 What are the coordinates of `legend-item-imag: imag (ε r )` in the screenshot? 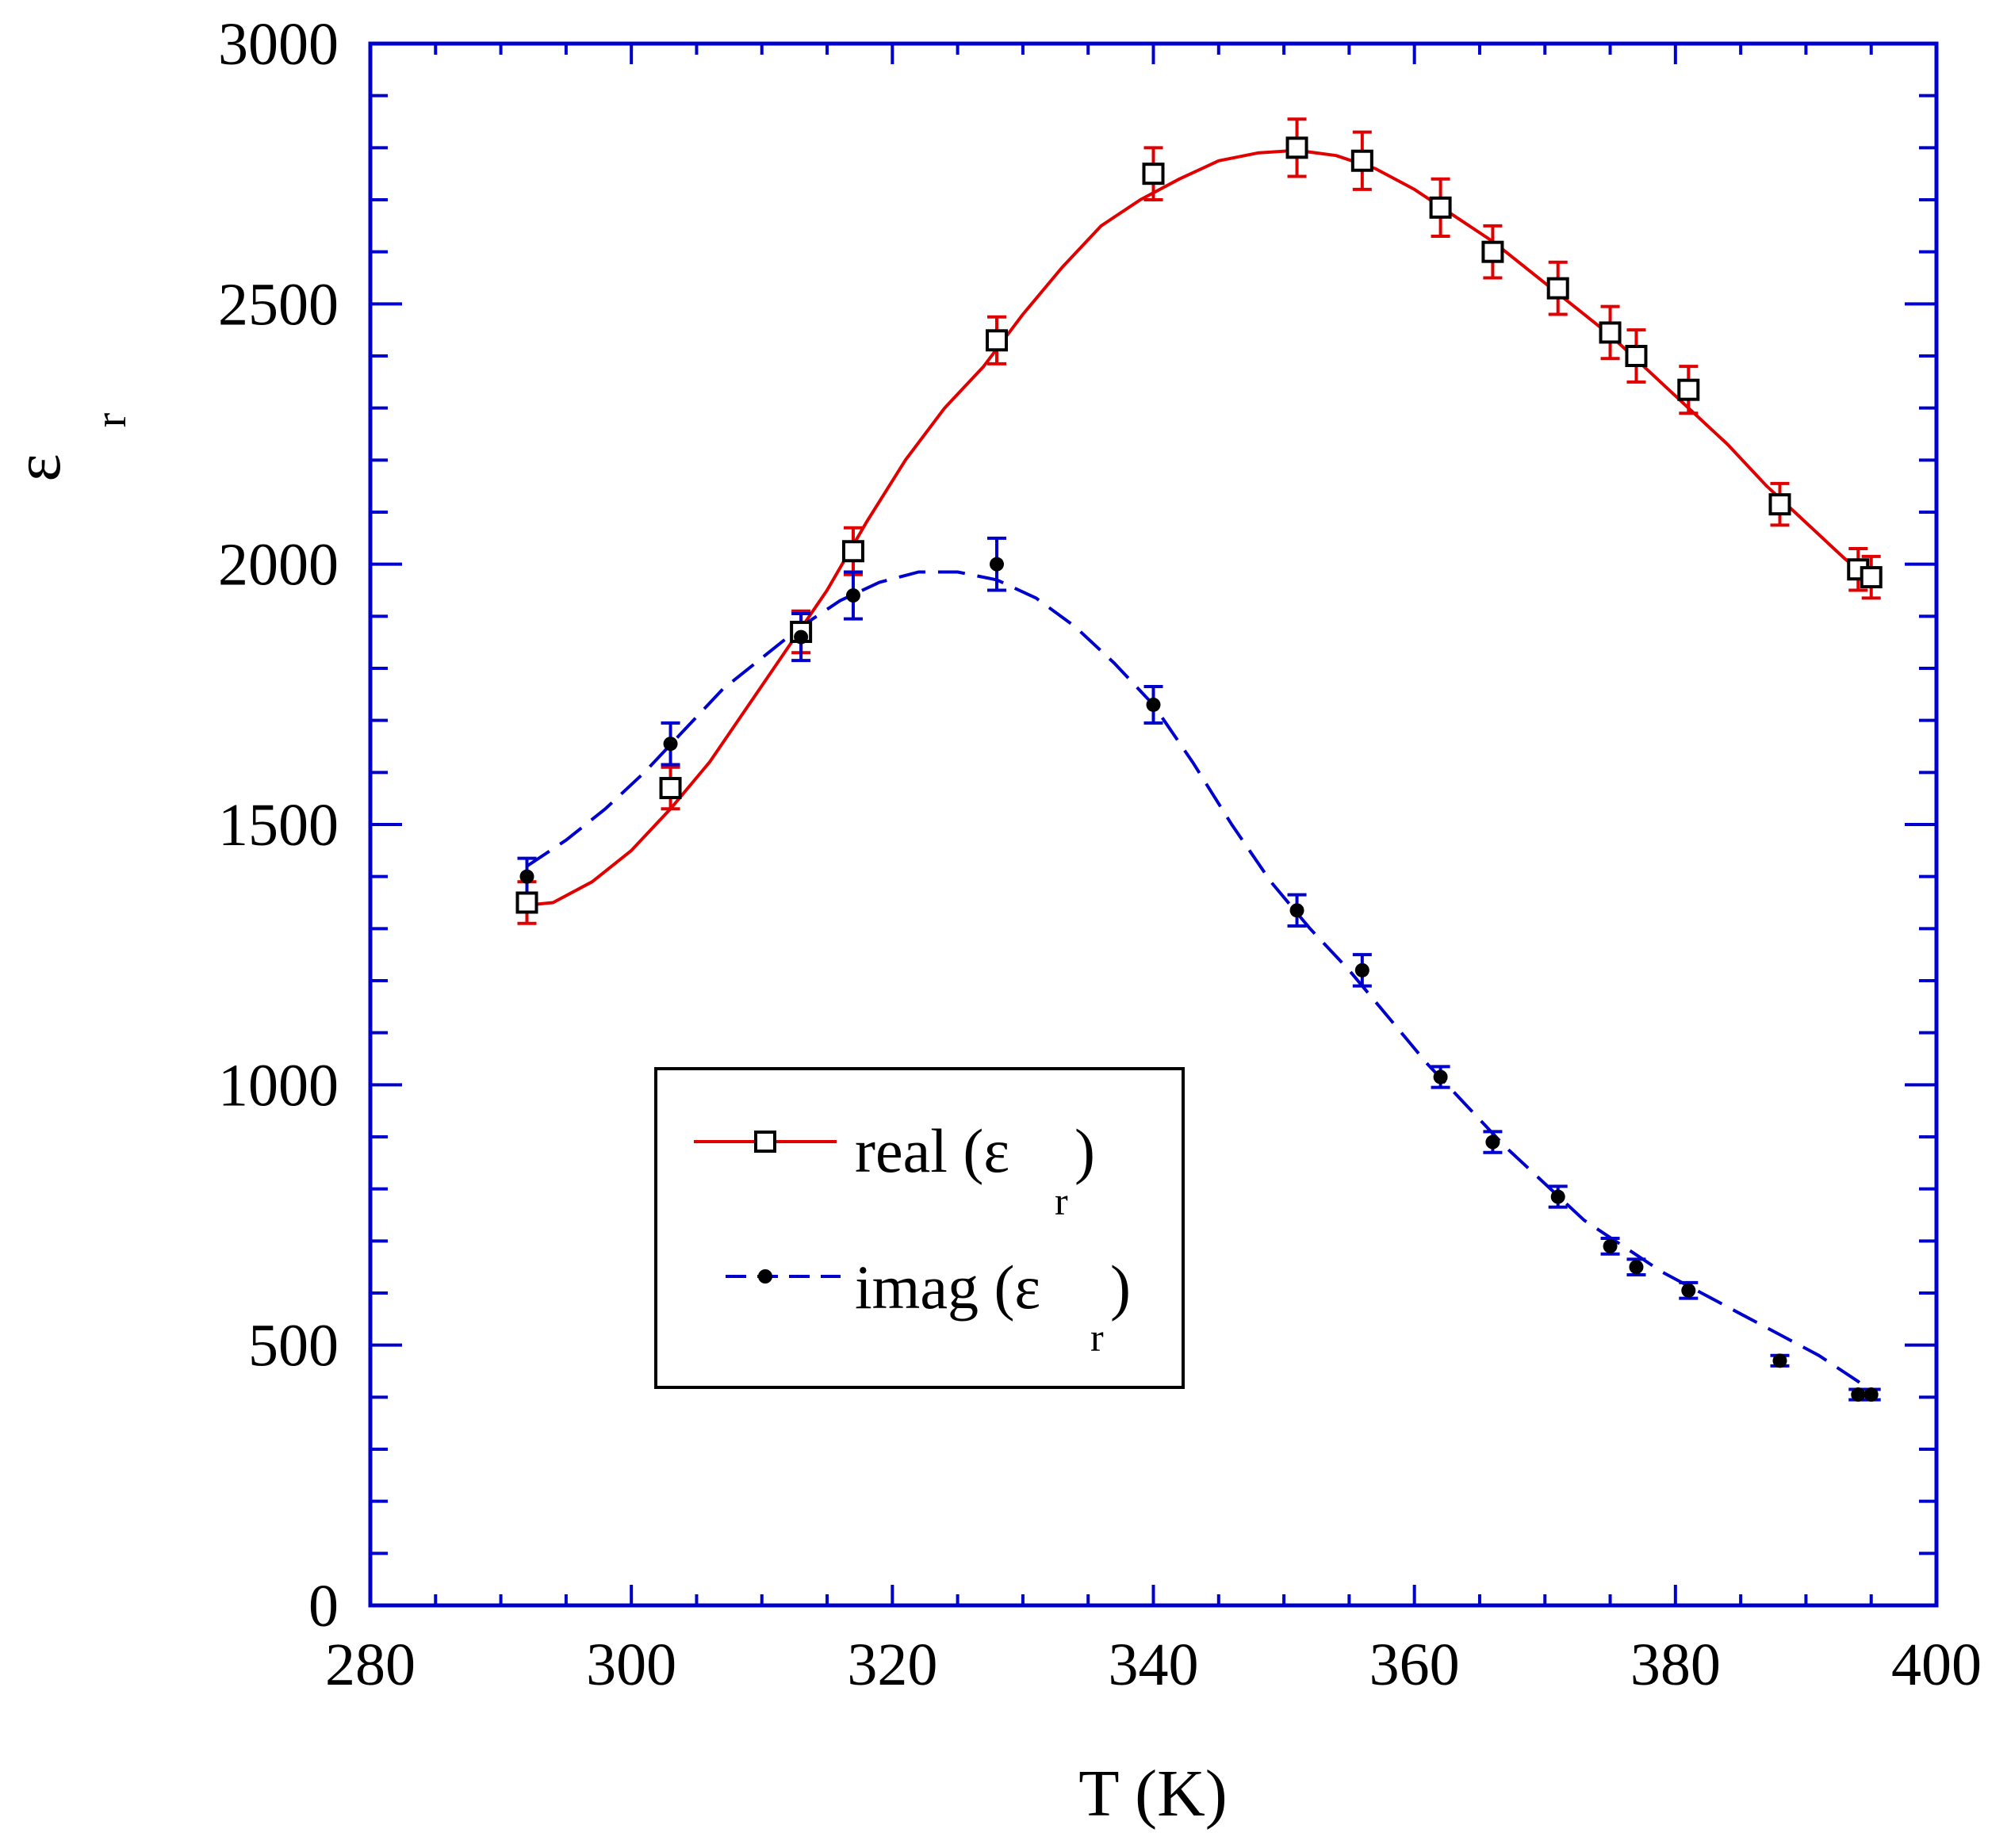 It's located at (928, 1306).